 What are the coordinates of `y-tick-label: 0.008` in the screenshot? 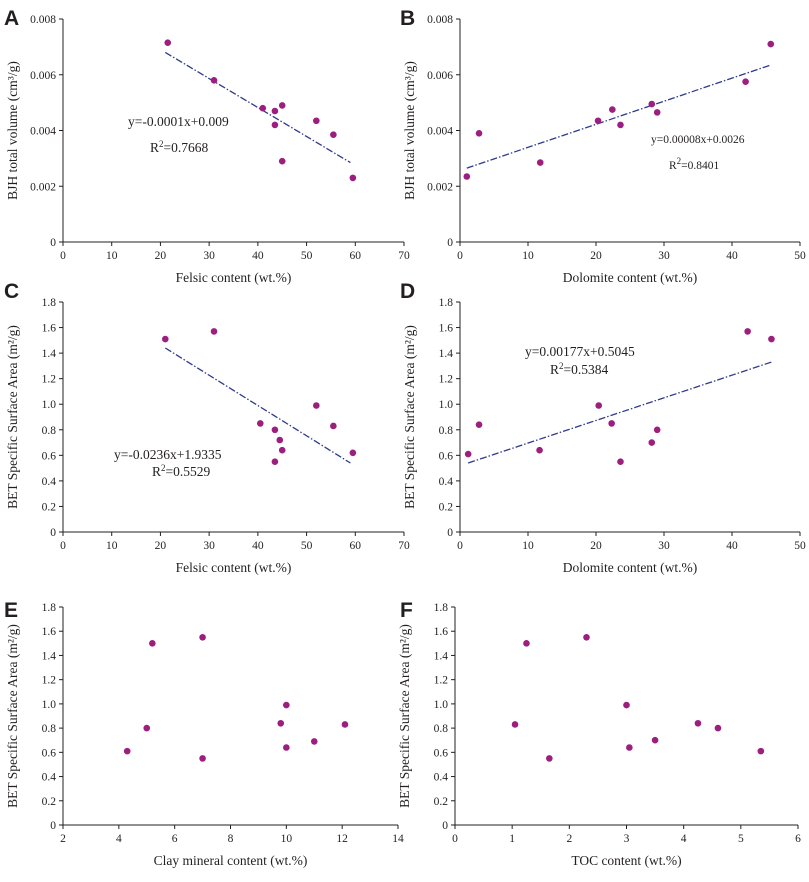 It's located at (440, 20).